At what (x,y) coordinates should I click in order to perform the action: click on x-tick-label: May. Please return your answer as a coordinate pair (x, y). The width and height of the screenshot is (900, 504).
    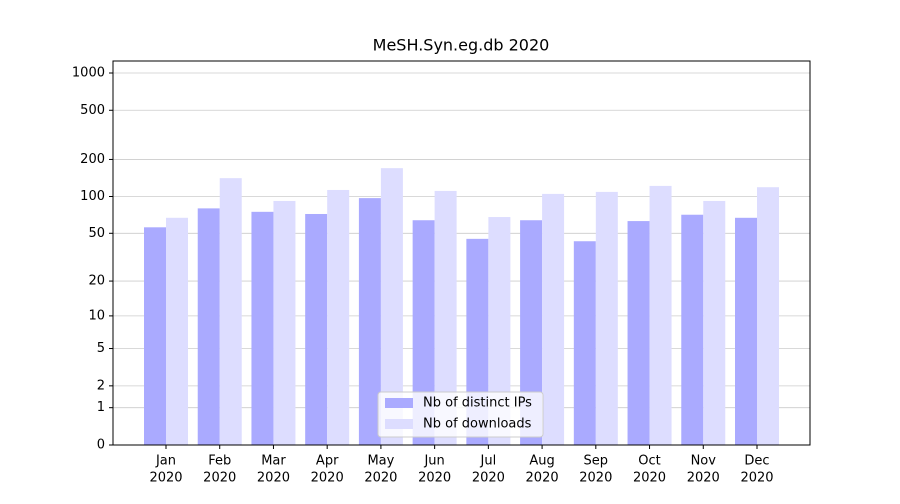
    Looking at the image, I should click on (380, 461).